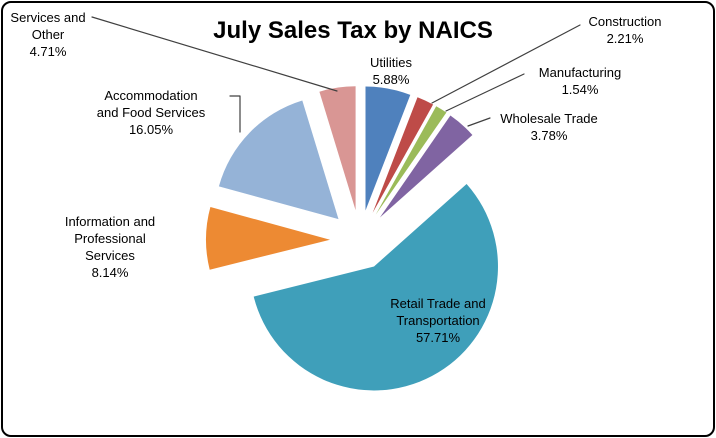 Image resolution: width=716 pixels, height=438 pixels. What do you see at coordinates (391, 71) in the screenshot?
I see `label-utilities: Utilities 5.88%` at bounding box center [391, 71].